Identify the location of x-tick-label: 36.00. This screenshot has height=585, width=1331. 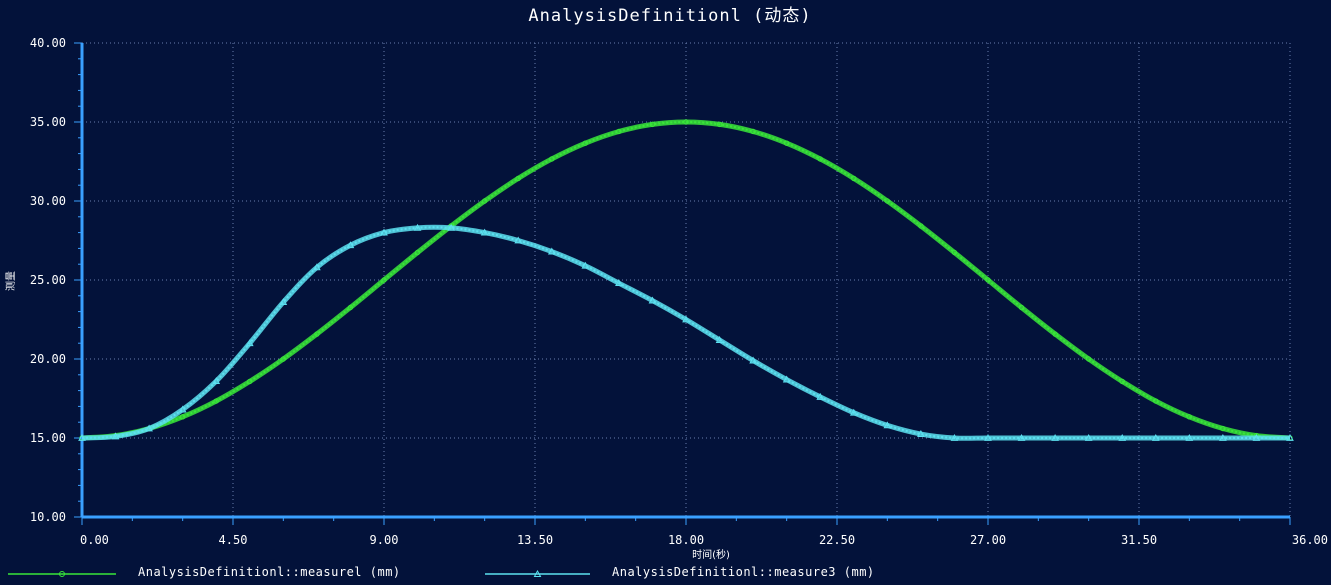
(1310, 540).